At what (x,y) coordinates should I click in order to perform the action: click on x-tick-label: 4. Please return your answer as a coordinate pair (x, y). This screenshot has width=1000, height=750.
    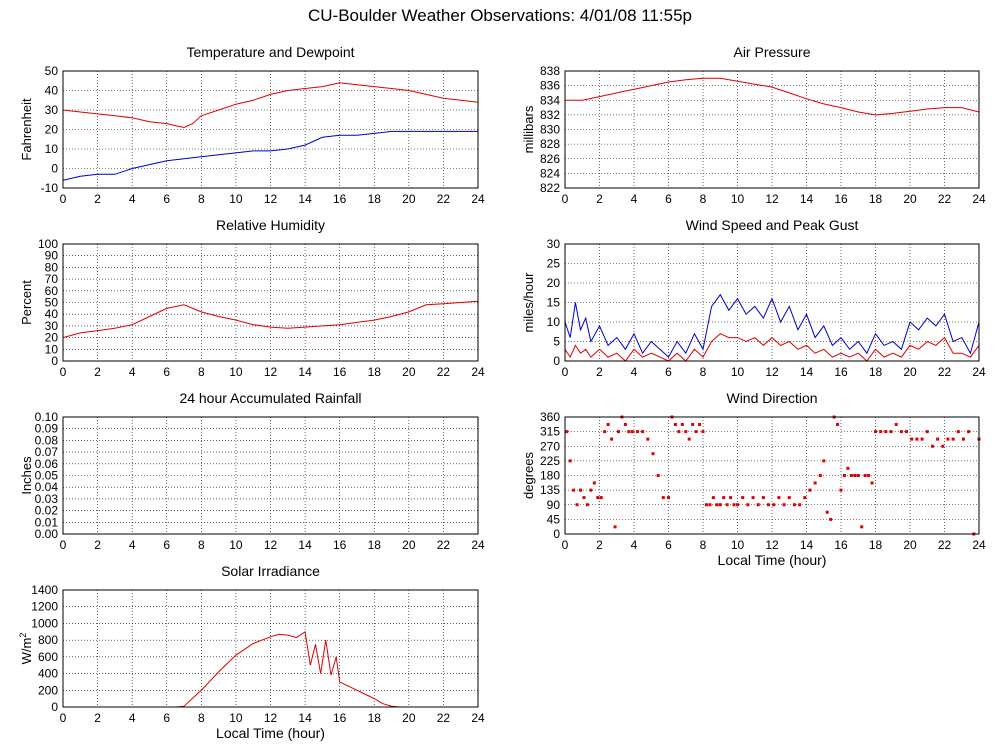
    Looking at the image, I should click on (634, 199).